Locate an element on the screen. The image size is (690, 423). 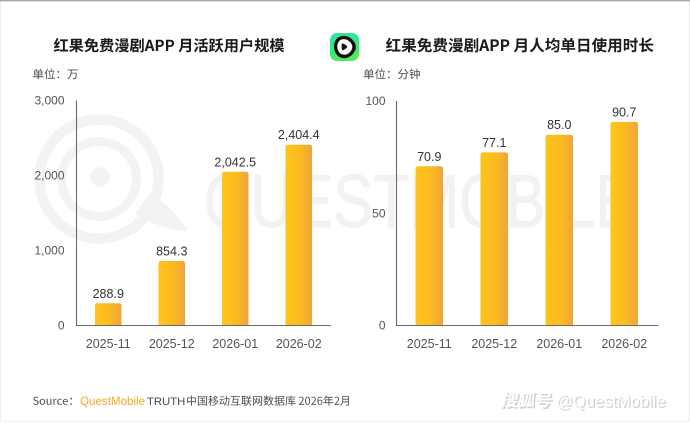
svg-text: TRUTH is located at coordinates (166, 402).